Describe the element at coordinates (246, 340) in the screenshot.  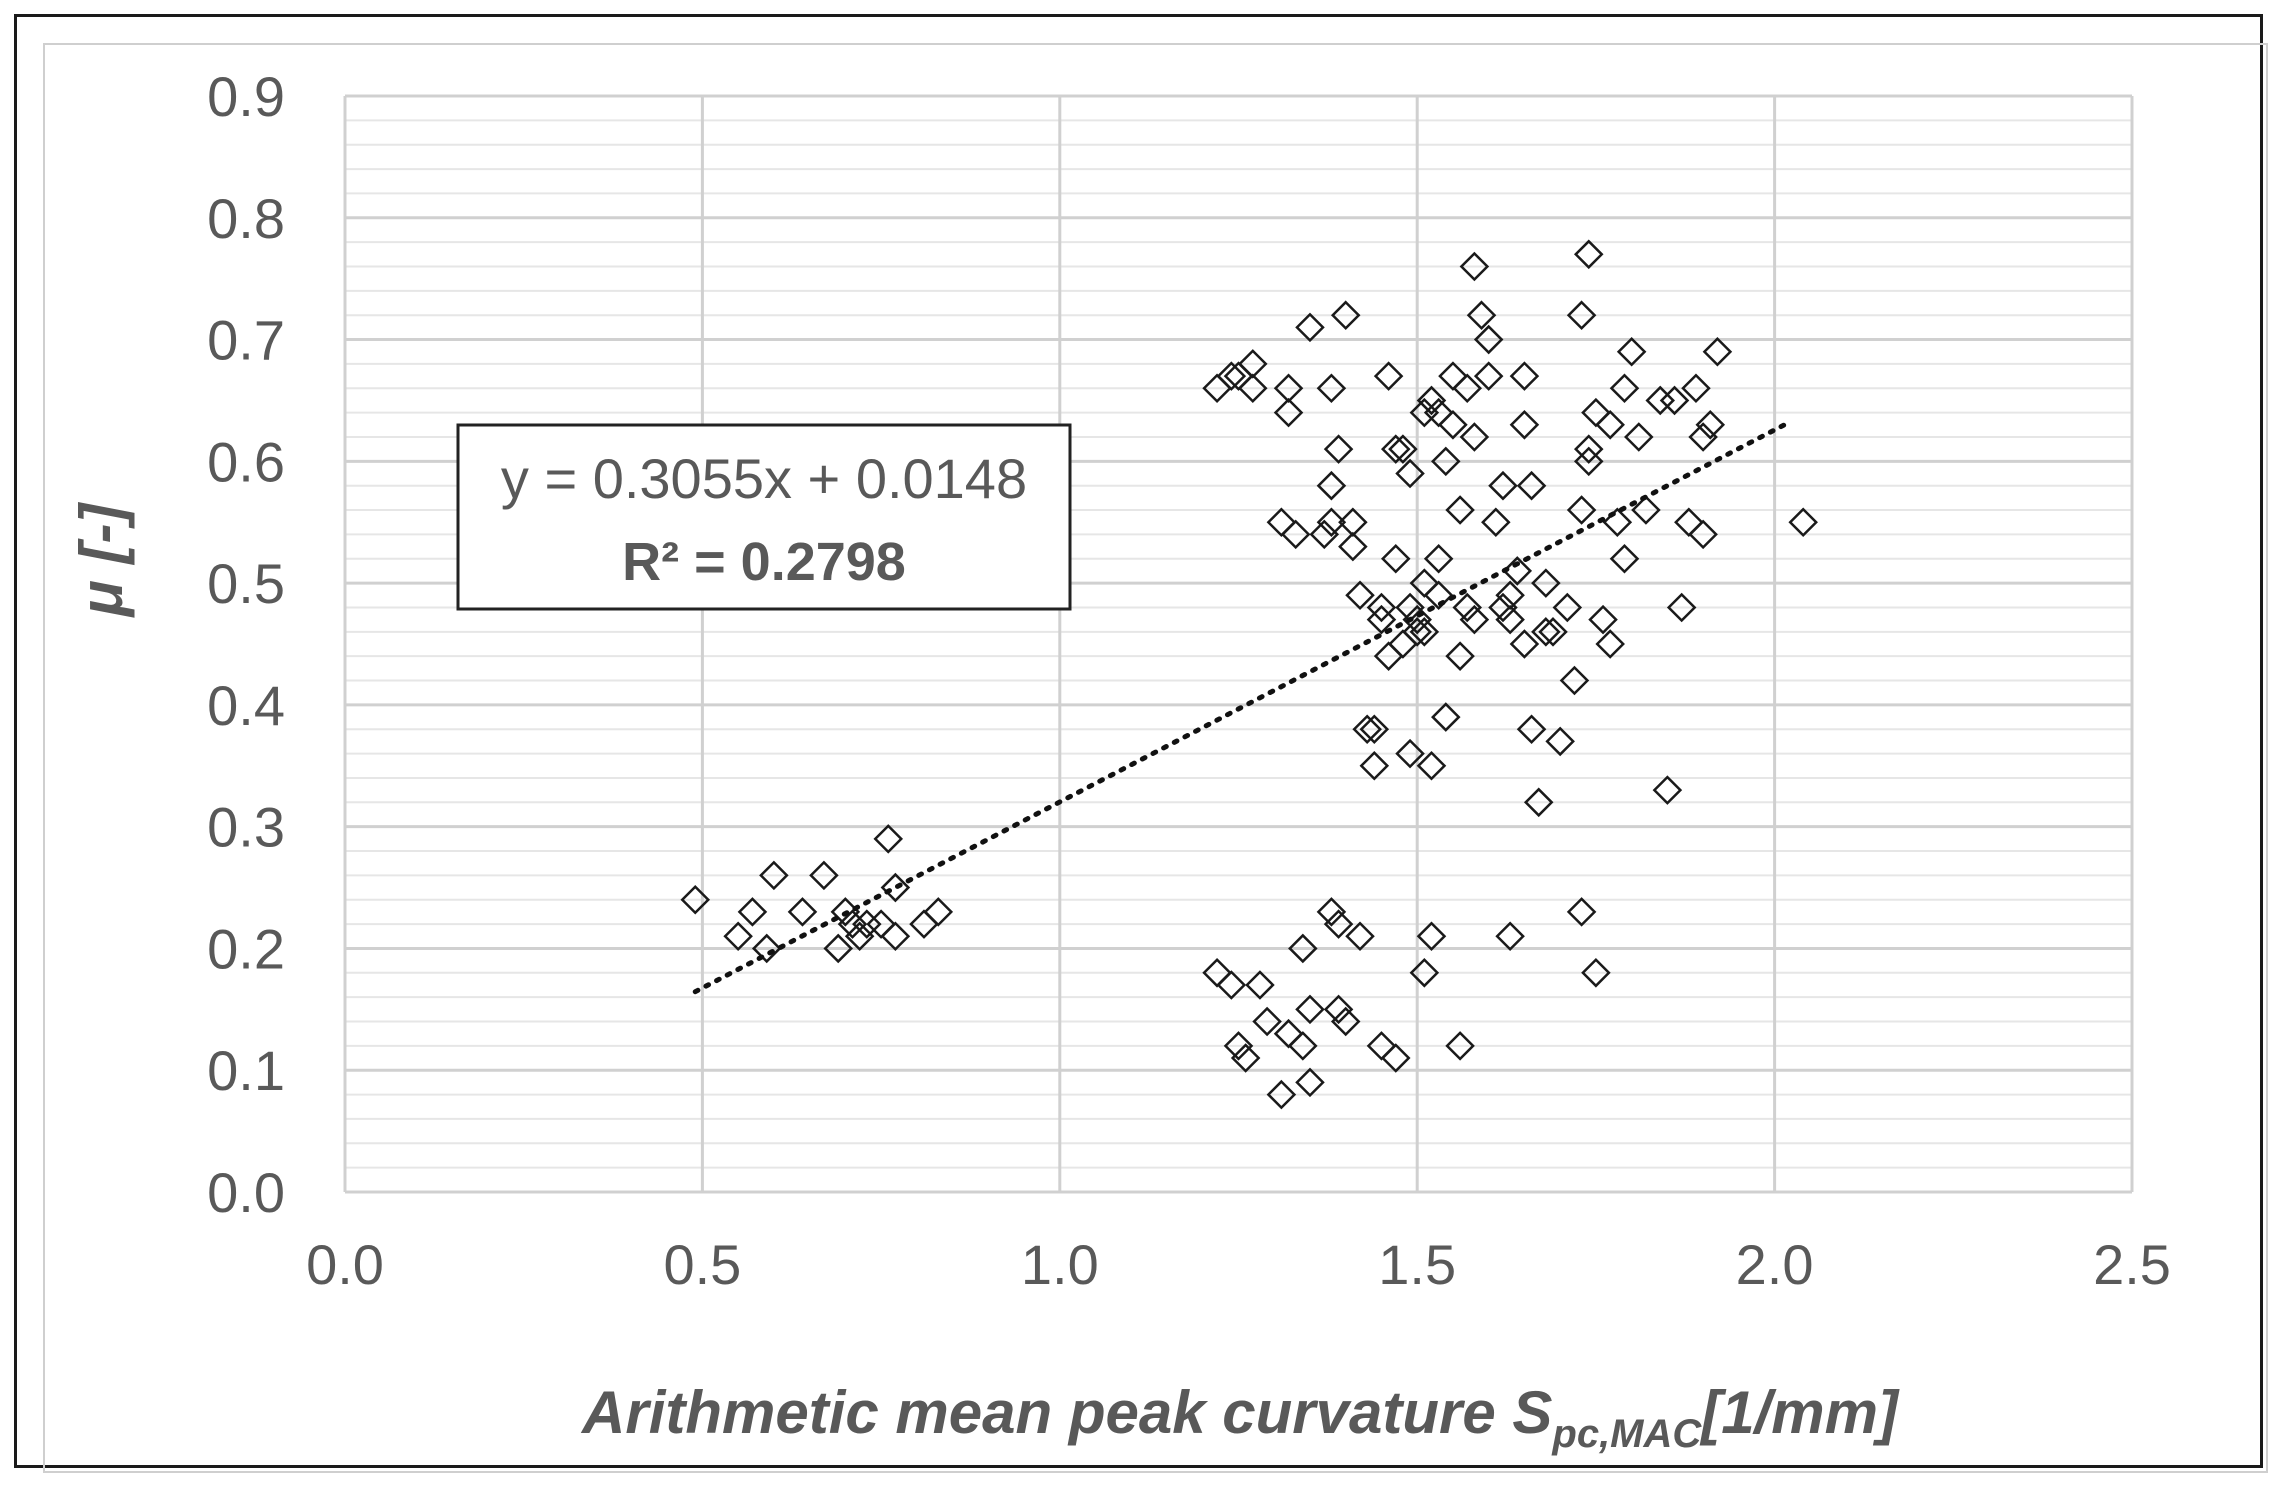
I see `y-tick-label: 0.7` at that location.